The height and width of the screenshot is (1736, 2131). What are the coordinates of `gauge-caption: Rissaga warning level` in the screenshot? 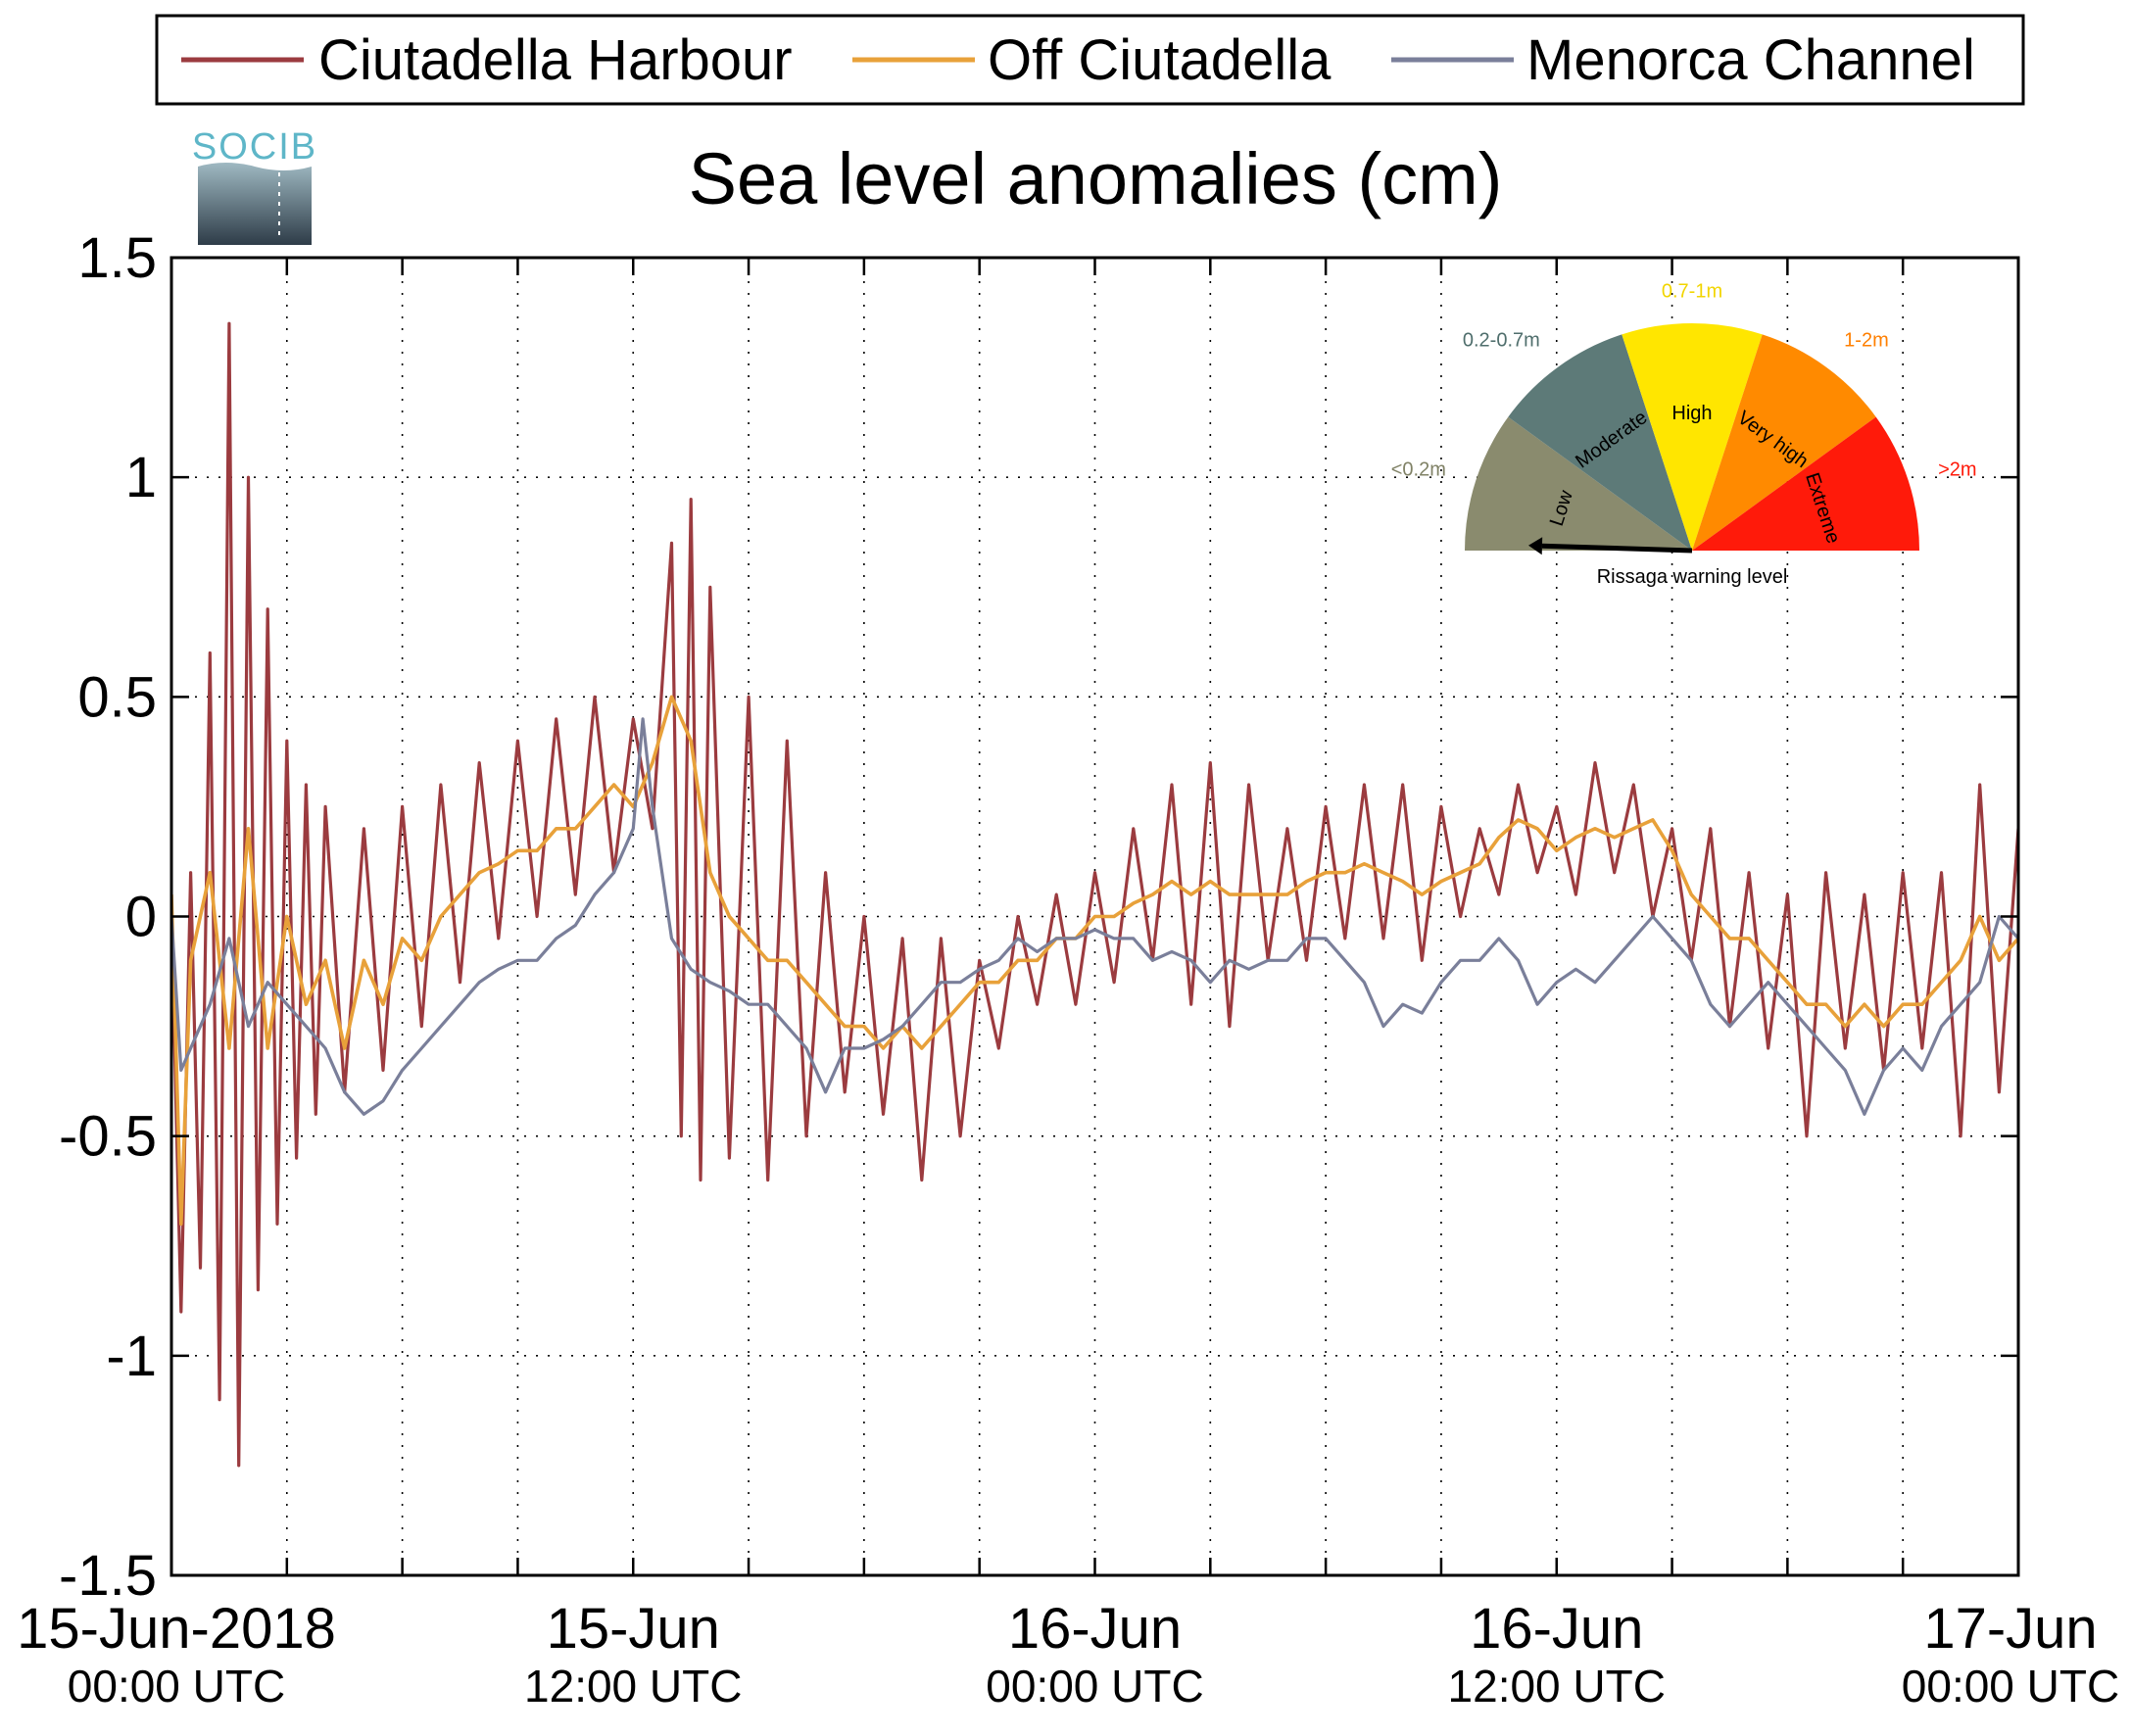 It's located at (1692, 577).